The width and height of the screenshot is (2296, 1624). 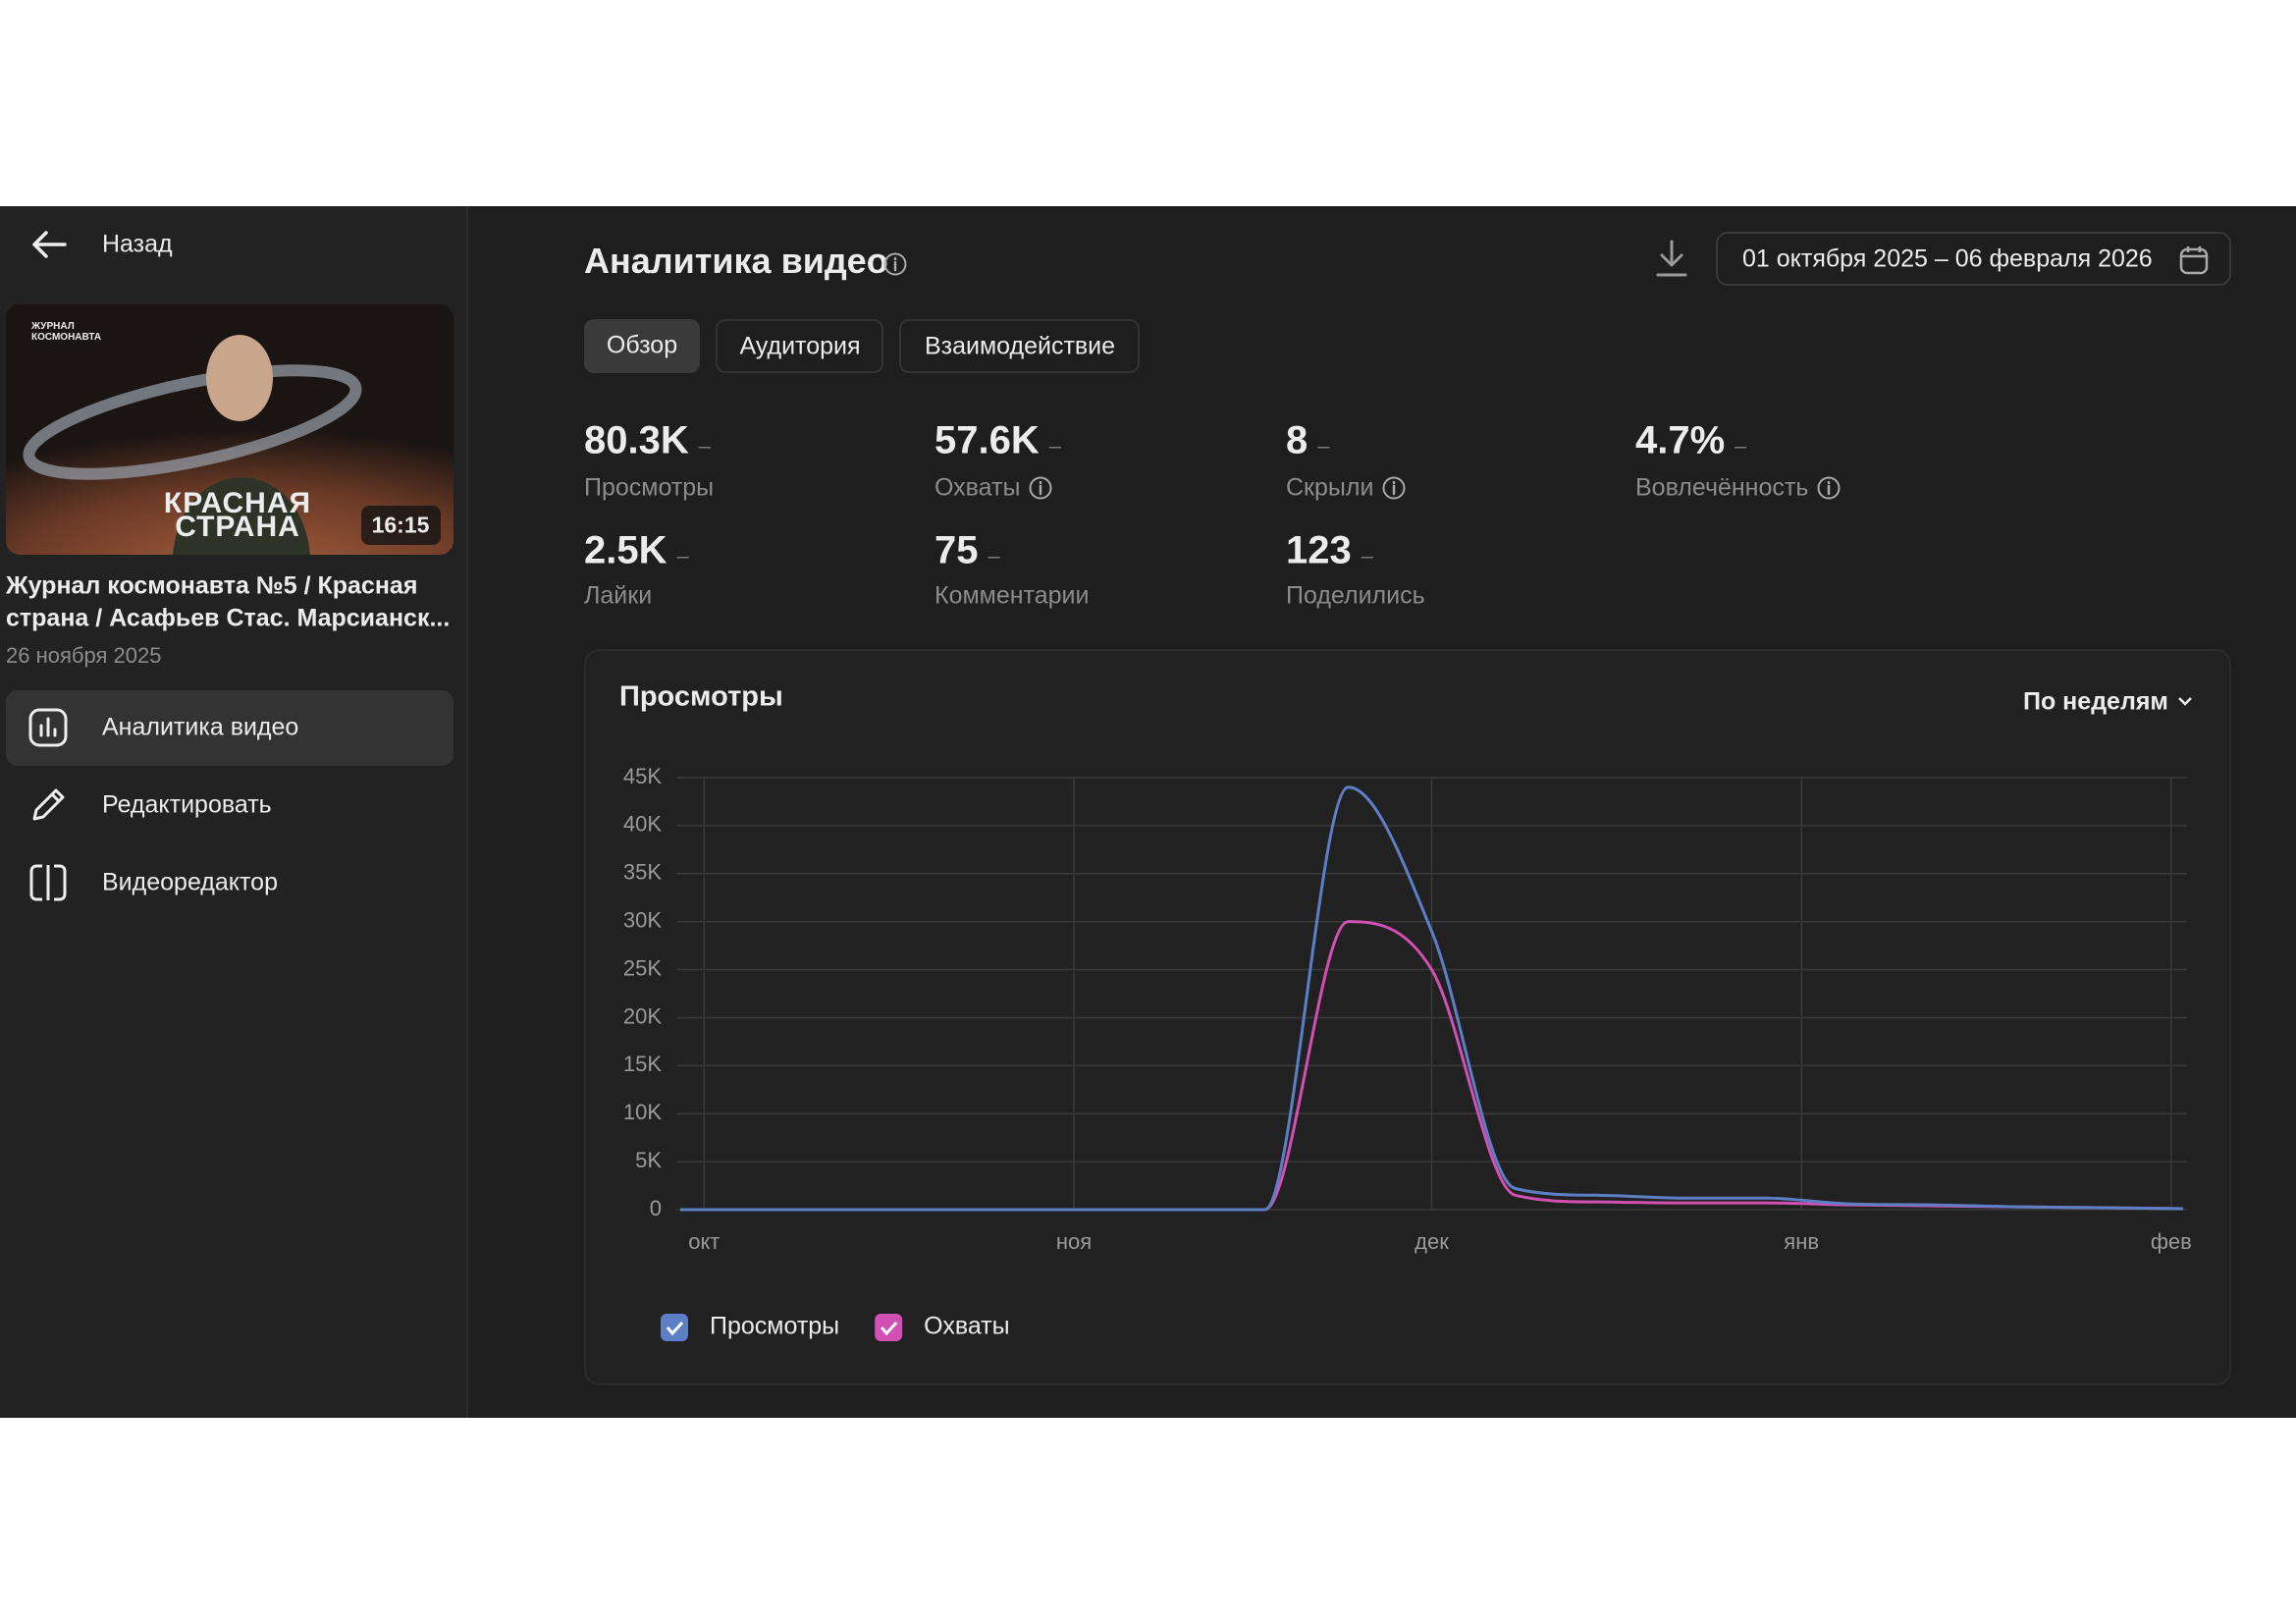 I want to click on thumbnail-title: СТРАНА, so click(x=237, y=527).